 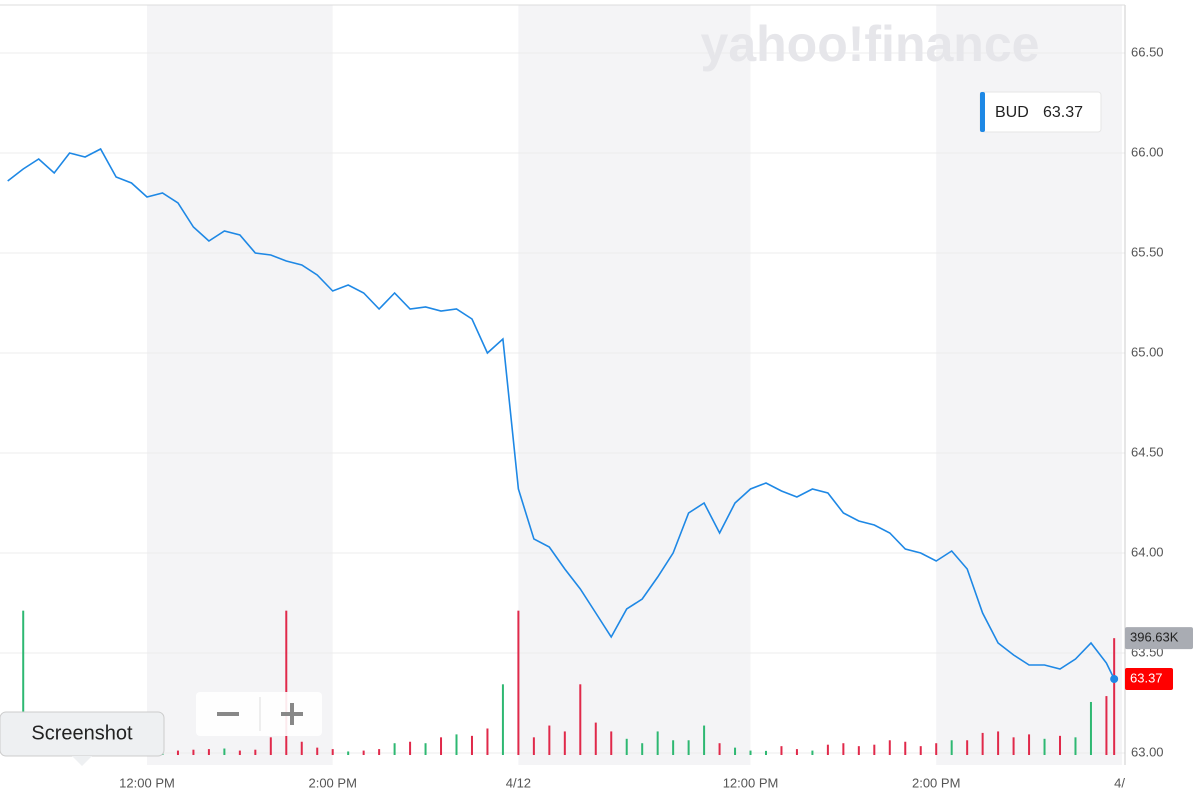 I want to click on volume-label-box, so click(x=1159, y=638).